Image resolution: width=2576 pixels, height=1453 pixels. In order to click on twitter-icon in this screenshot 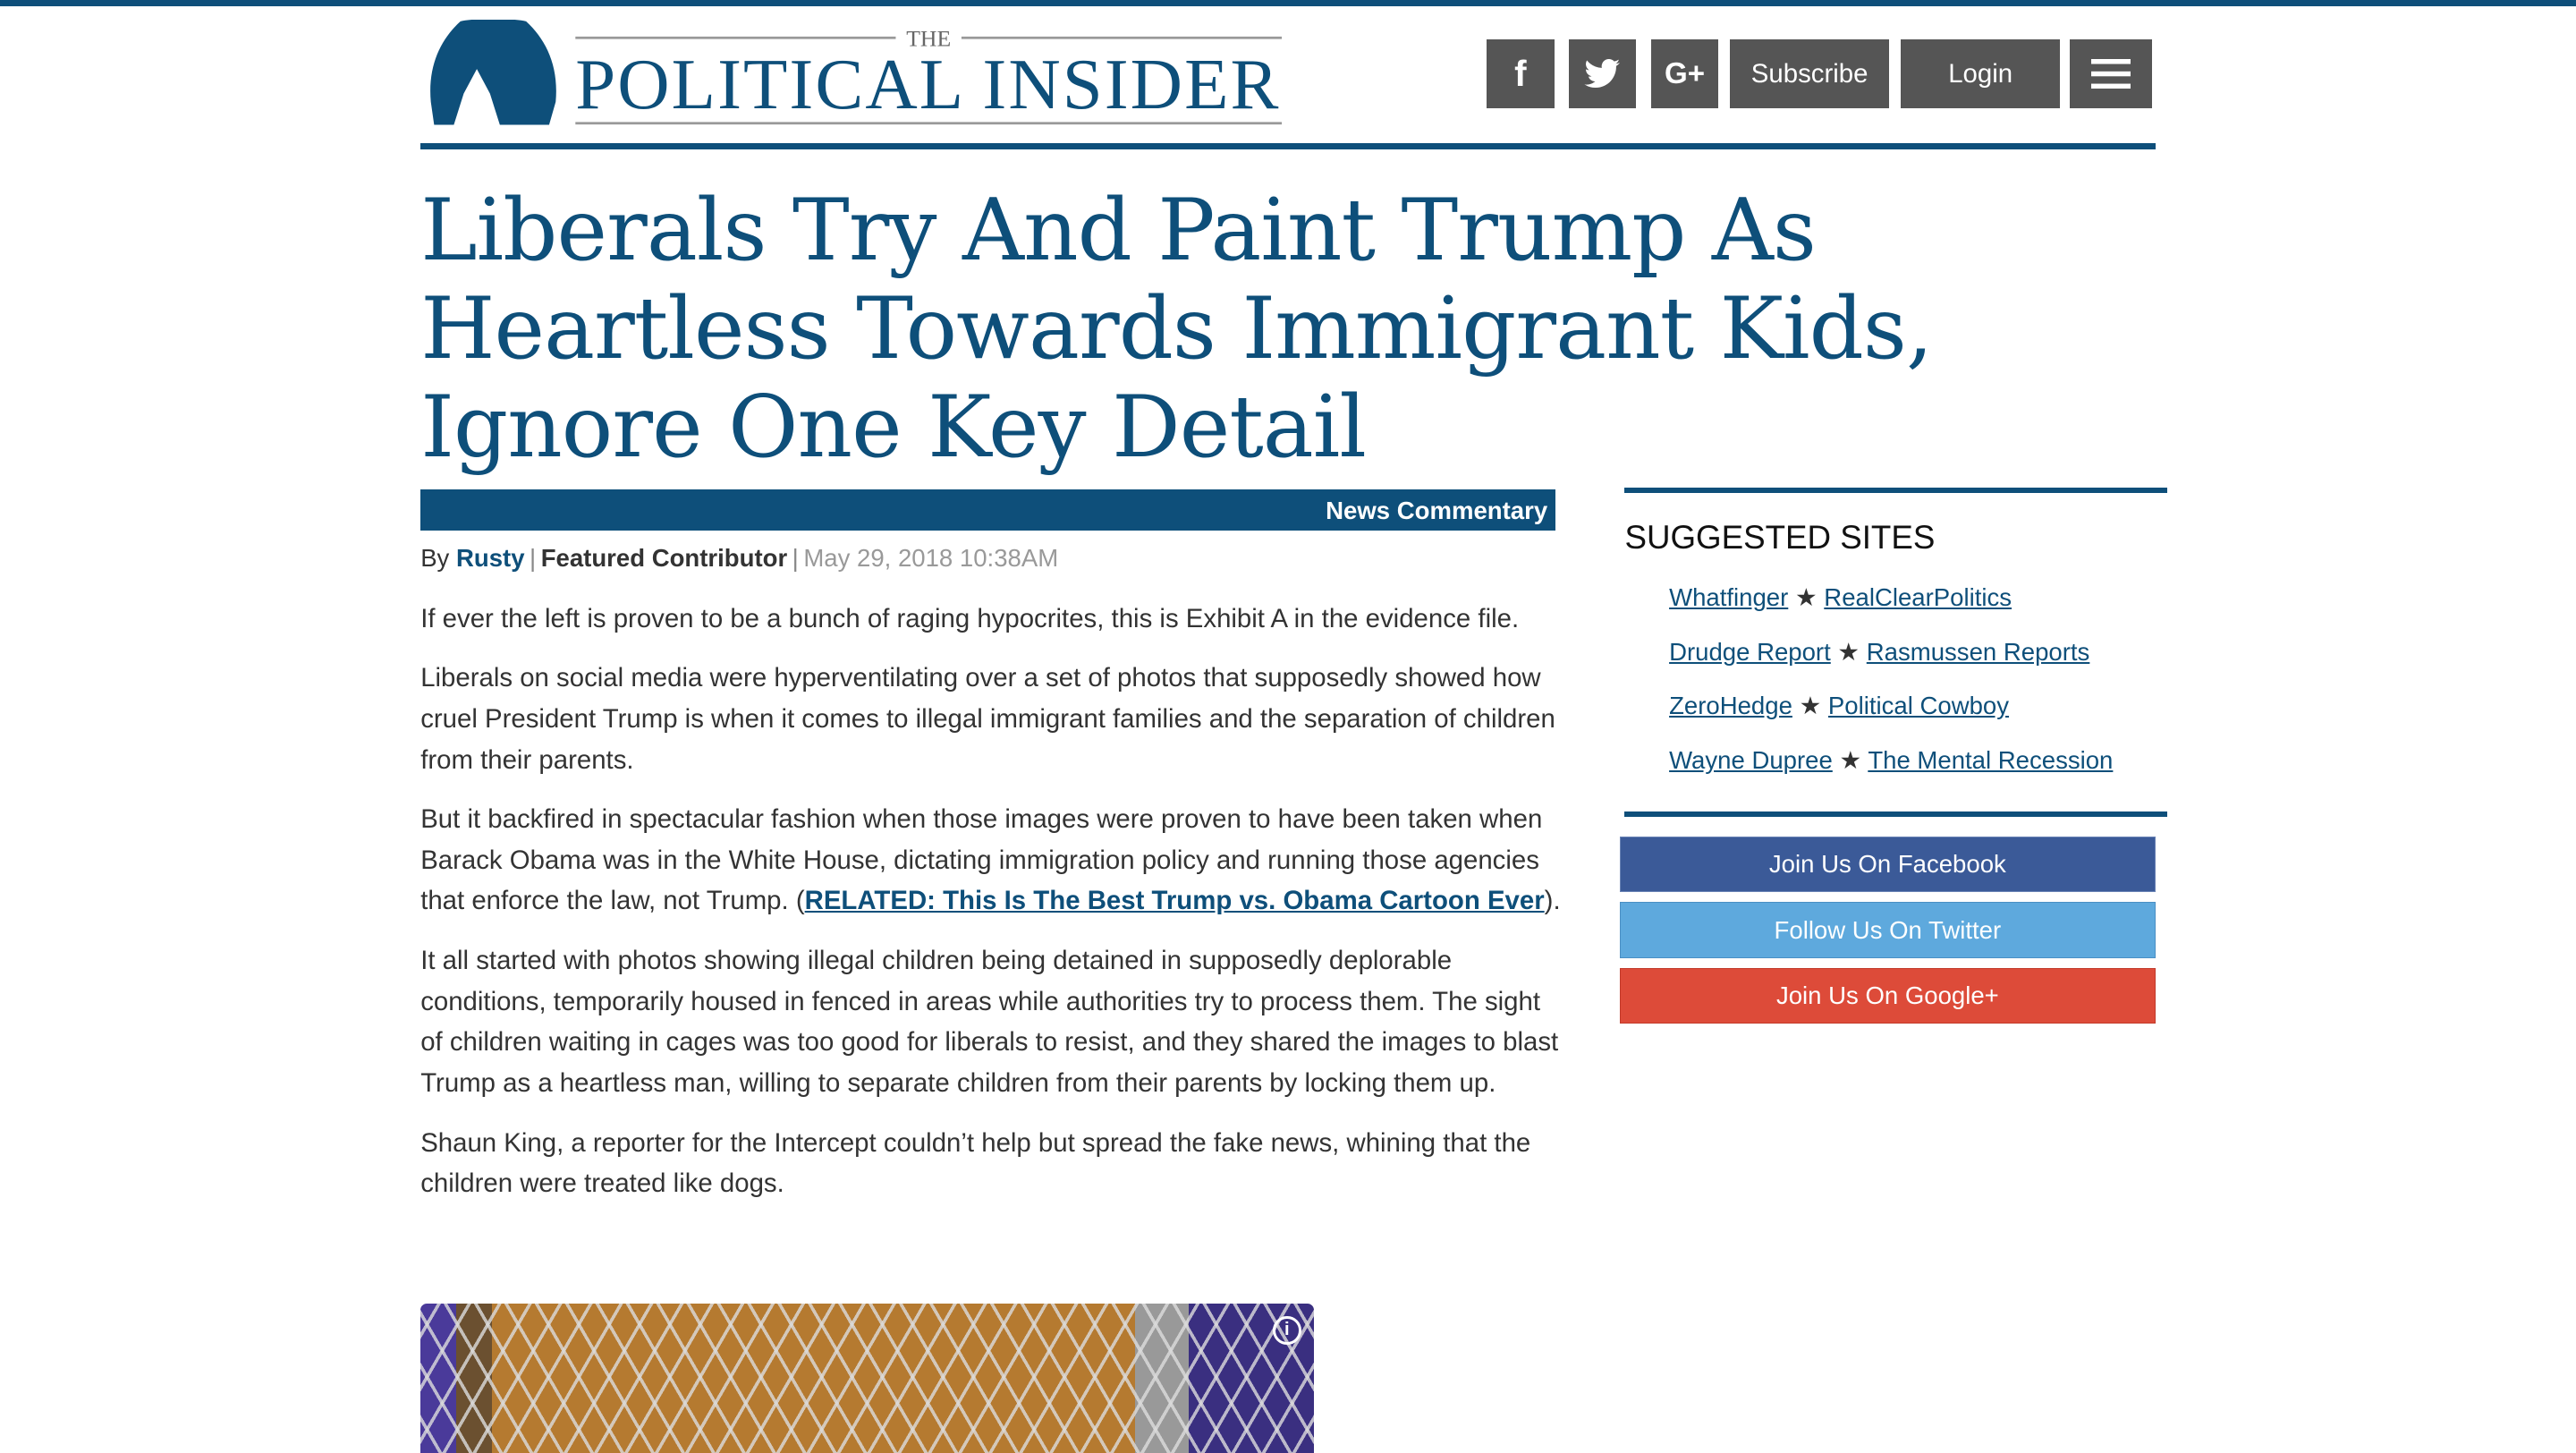, I will do `click(1602, 74)`.